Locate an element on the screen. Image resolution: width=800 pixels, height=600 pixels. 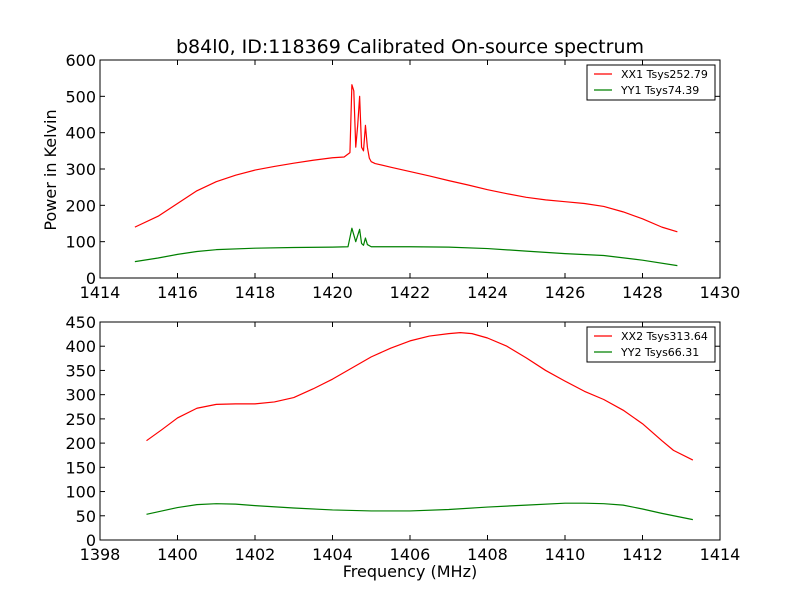
x-tick-label: 1398 is located at coordinates (100, 554).